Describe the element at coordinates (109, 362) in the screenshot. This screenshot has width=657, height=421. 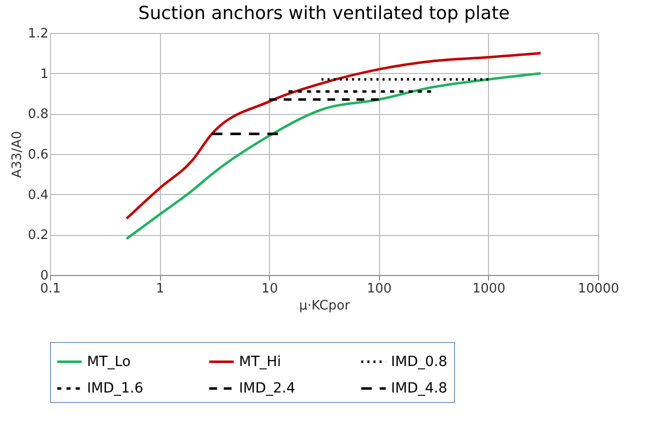
I see `legend-label: MT_Lo` at that location.